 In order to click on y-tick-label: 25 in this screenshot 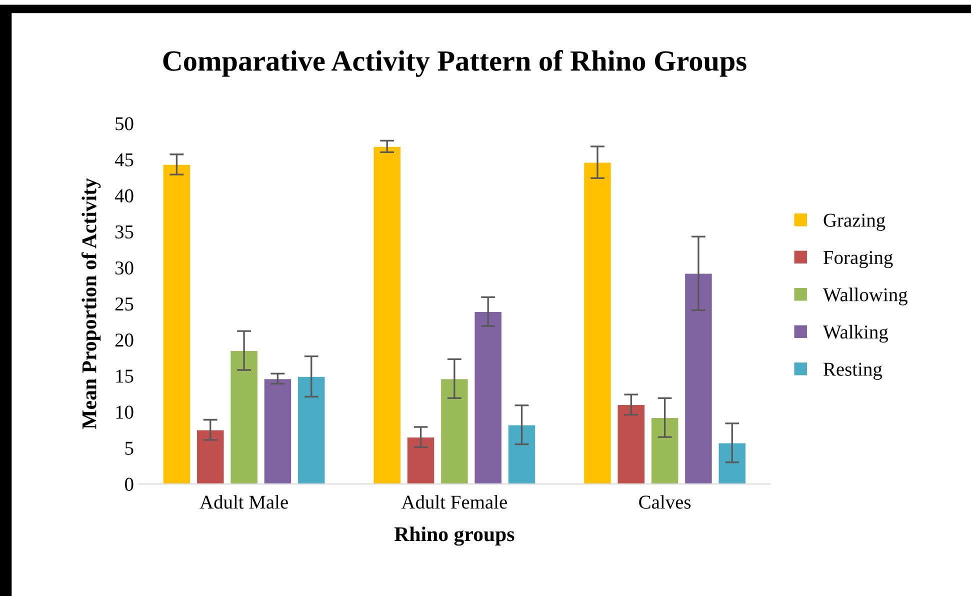, I will do `click(124, 304)`.